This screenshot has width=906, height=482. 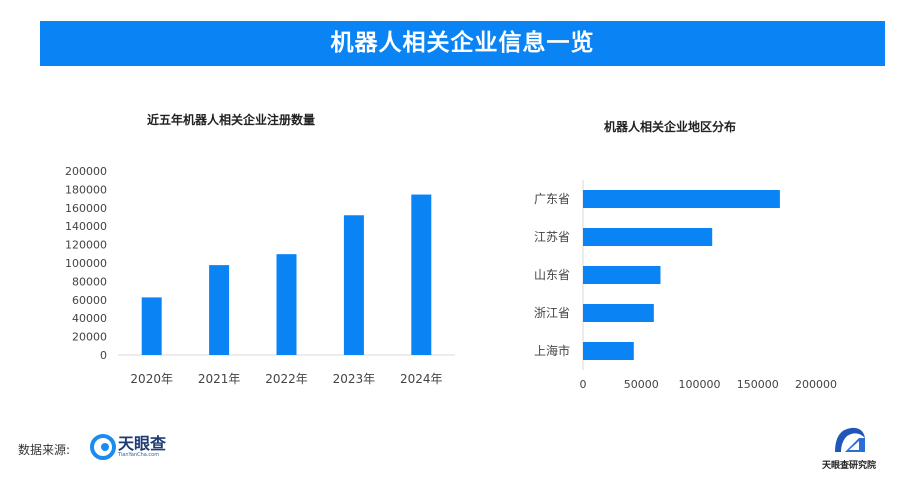 I want to click on y-tick-label: 100000, so click(x=86, y=263).